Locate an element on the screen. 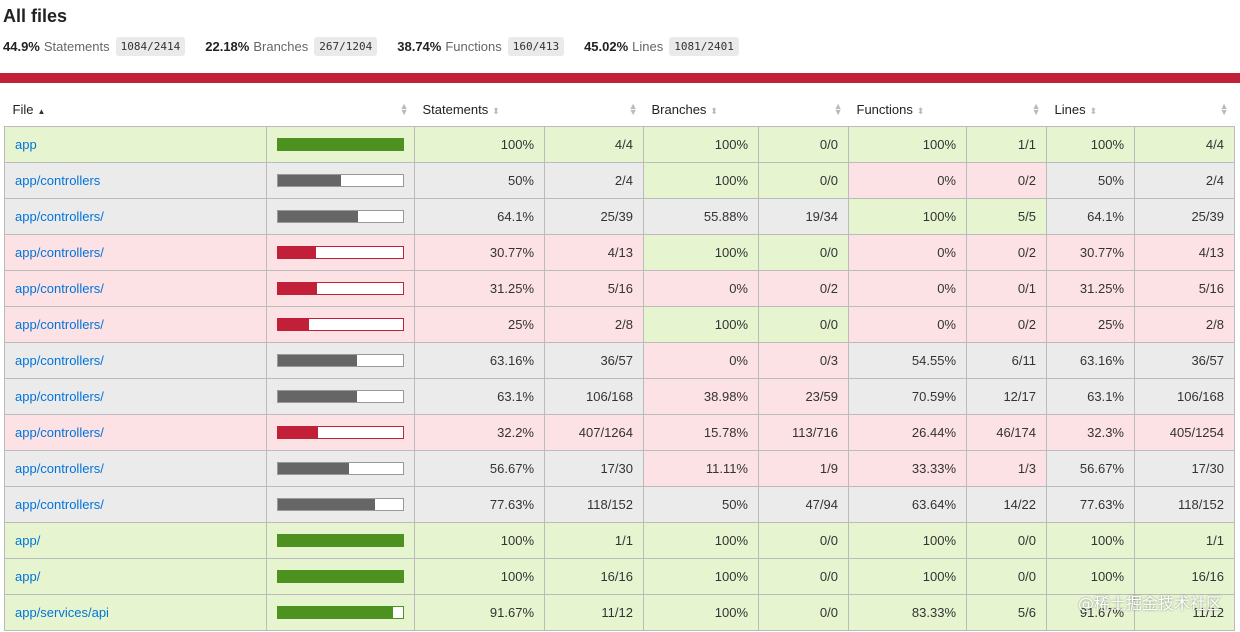 This screenshot has height=632, width=1240. lines-fraction-cell: 36/57 is located at coordinates (1184, 360).